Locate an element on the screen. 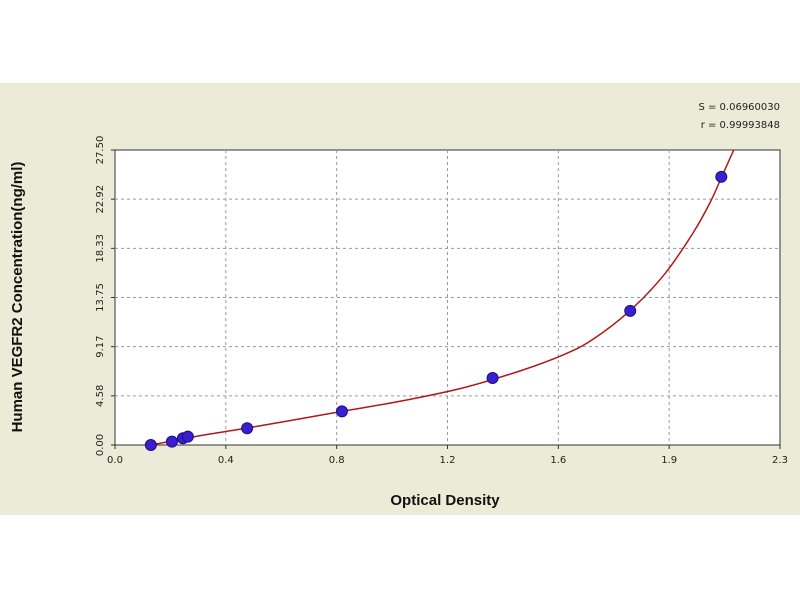 This screenshot has width=800, height=600. y-axis-ticks: 0.00 4.58 9.17 13.75 18.33 22.92 27.50 is located at coordinates (105, 296).